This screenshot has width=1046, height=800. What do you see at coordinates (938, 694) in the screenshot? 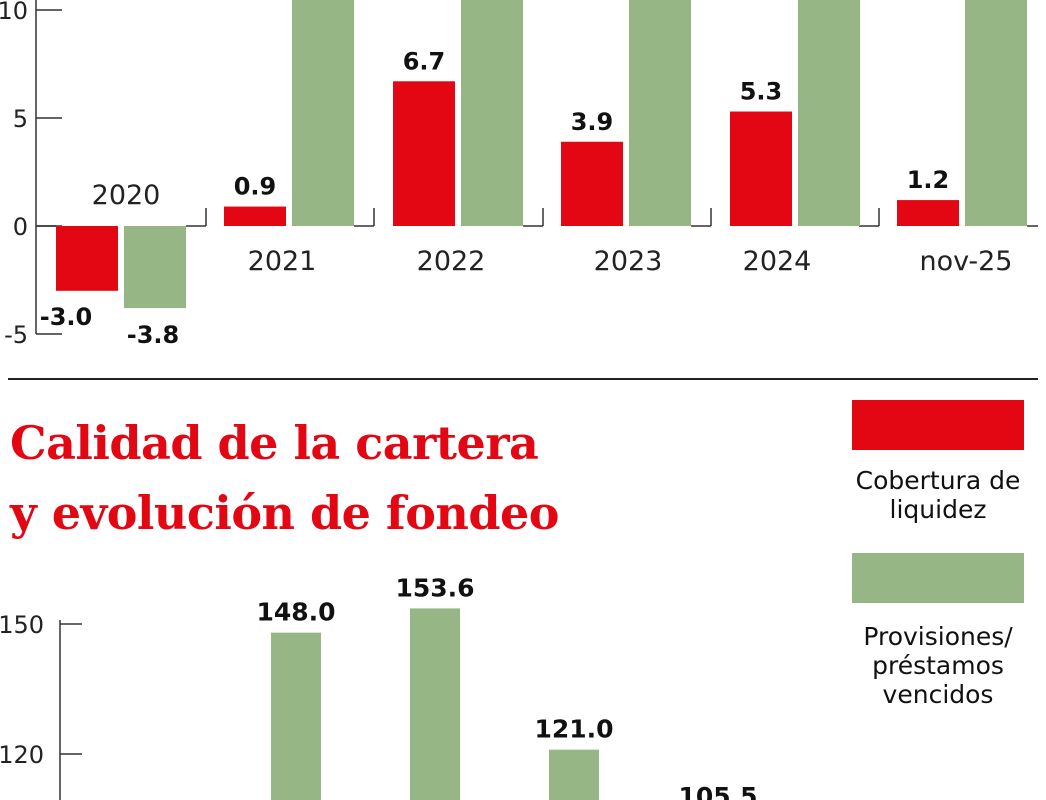
I see `legend-label-provisiones-line-3: vencidos` at bounding box center [938, 694].